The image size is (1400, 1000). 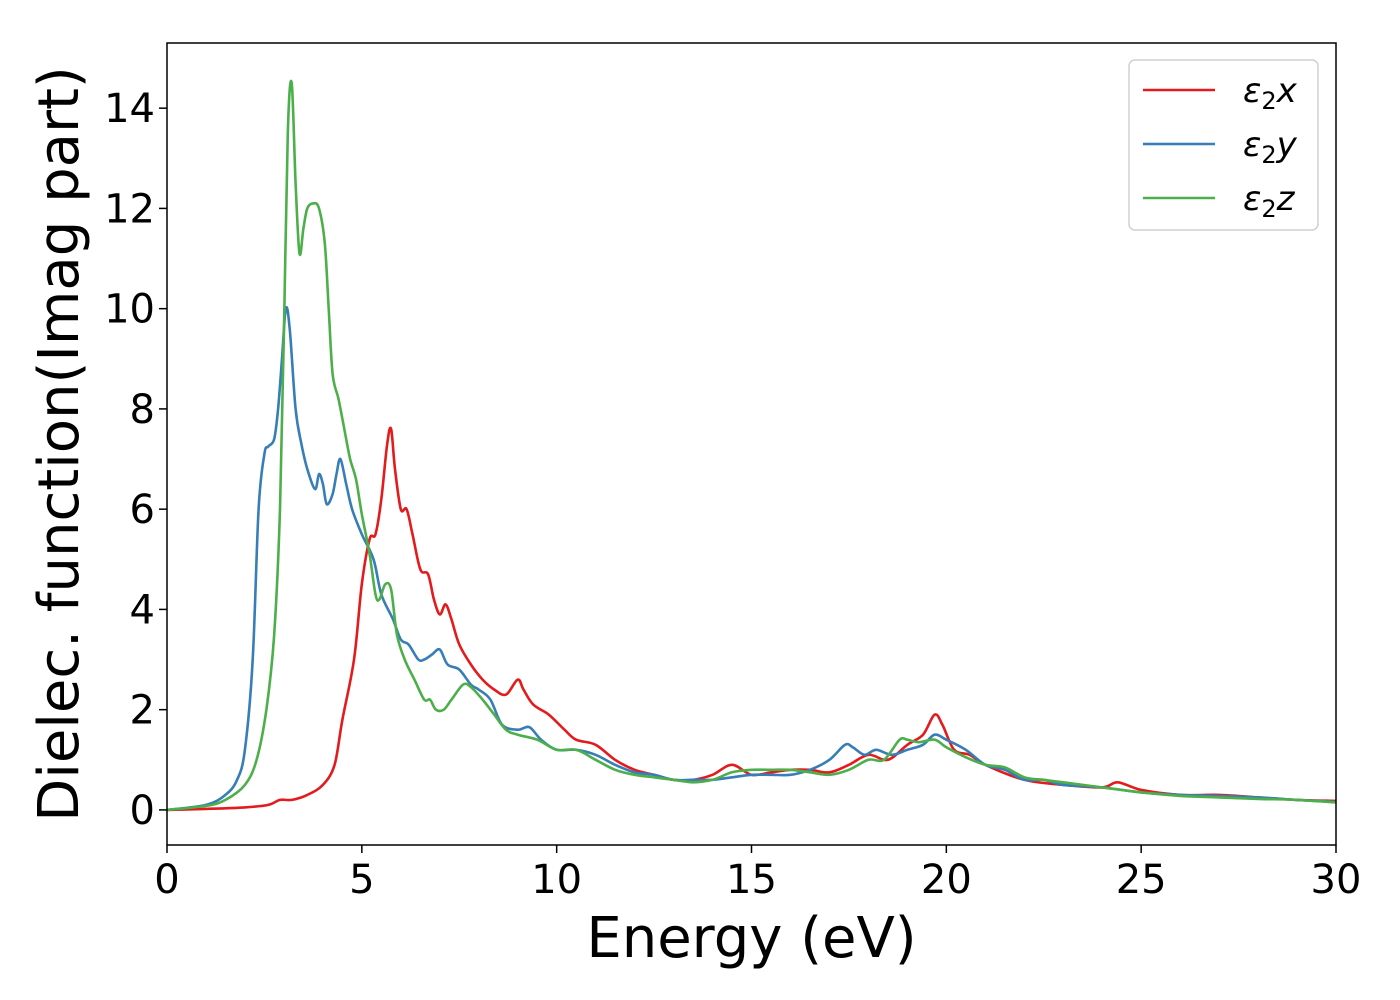 What do you see at coordinates (59, 444) in the screenshot?
I see `y-axis-title: Dielec. function(Imag part)` at bounding box center [59, 444].